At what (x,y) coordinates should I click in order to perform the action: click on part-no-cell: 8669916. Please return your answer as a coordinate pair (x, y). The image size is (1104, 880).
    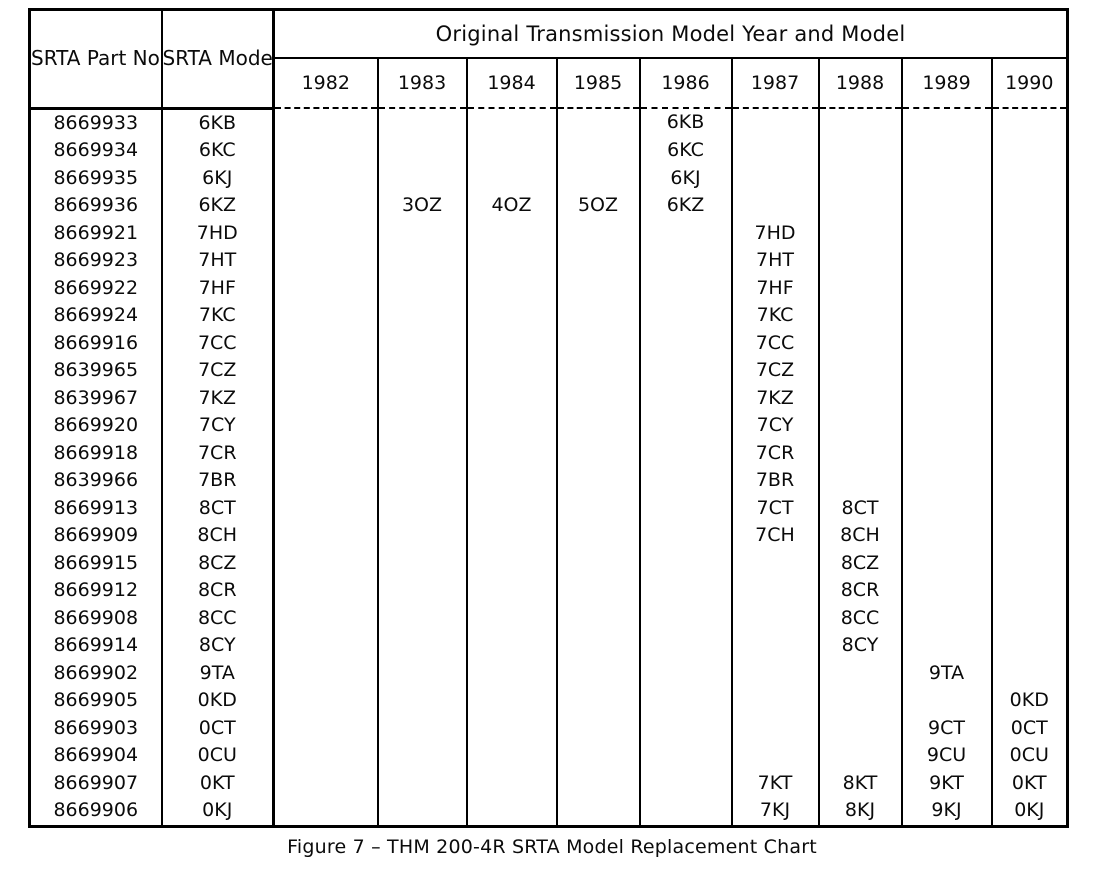
    Looking at the image, I should click on (96, 342).